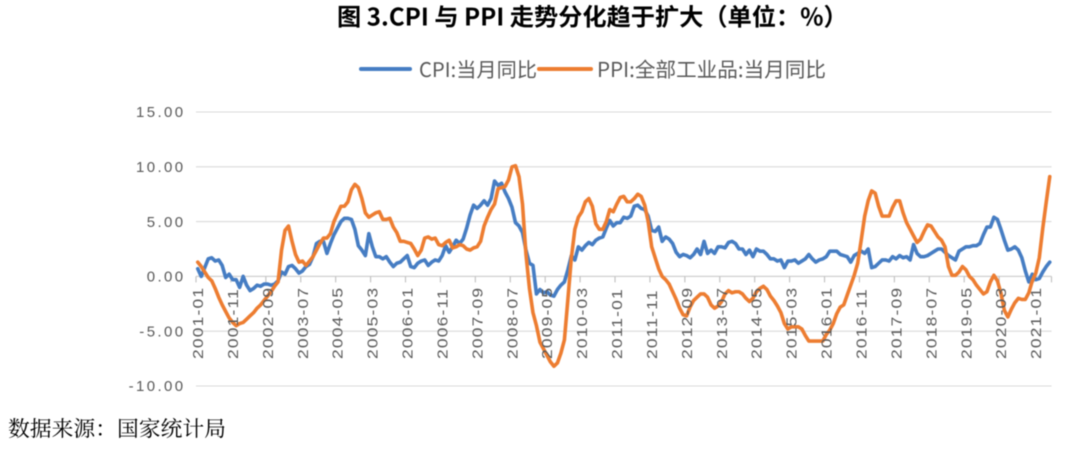  Describe the element at coordinates (408, 323) in the screenshot. I see `svg-text: 2006-01` at that location.